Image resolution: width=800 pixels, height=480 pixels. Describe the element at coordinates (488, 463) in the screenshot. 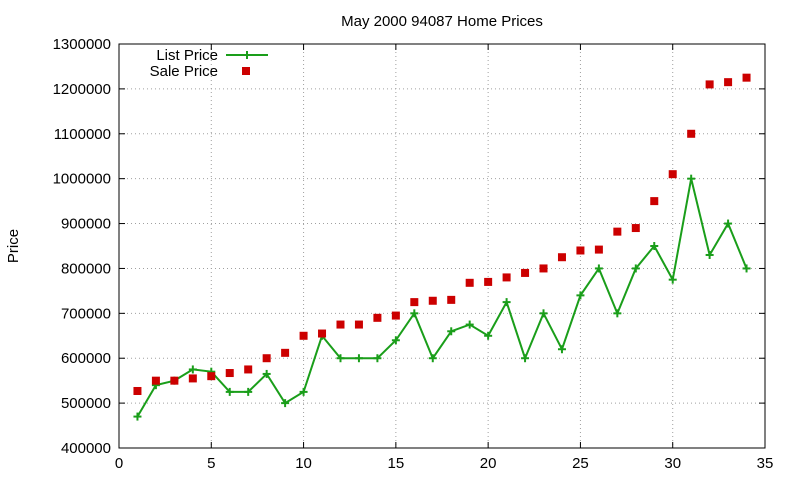

I see `x-tick-label: 20` at that location.